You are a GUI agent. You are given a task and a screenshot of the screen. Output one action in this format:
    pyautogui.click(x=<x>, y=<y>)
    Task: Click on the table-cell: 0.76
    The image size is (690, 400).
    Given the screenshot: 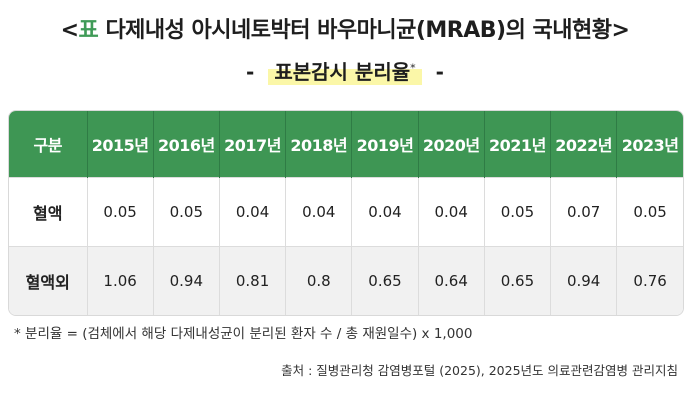 What is the action you would take?
    pyautogui.click(x=649, y=280)
    